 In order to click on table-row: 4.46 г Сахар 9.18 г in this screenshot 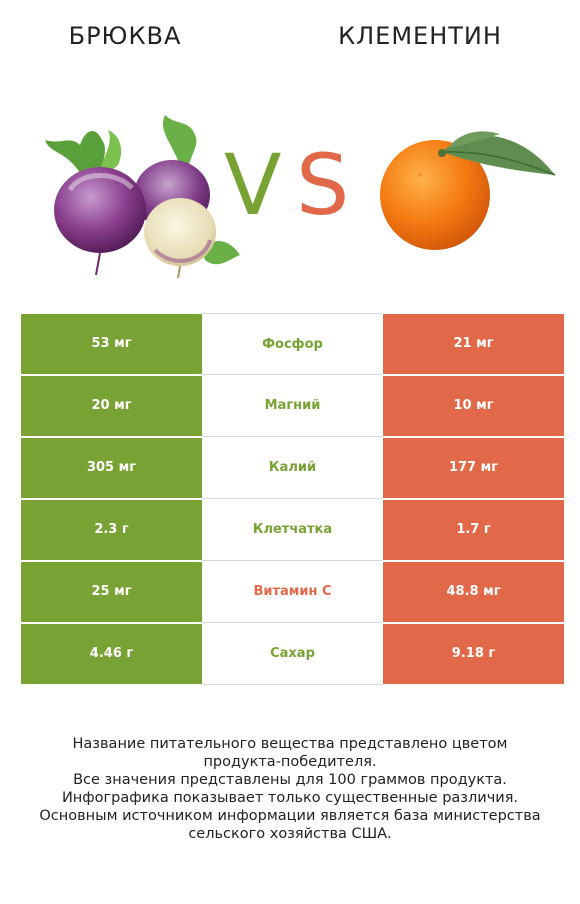, I will do `click(292, 654)`.